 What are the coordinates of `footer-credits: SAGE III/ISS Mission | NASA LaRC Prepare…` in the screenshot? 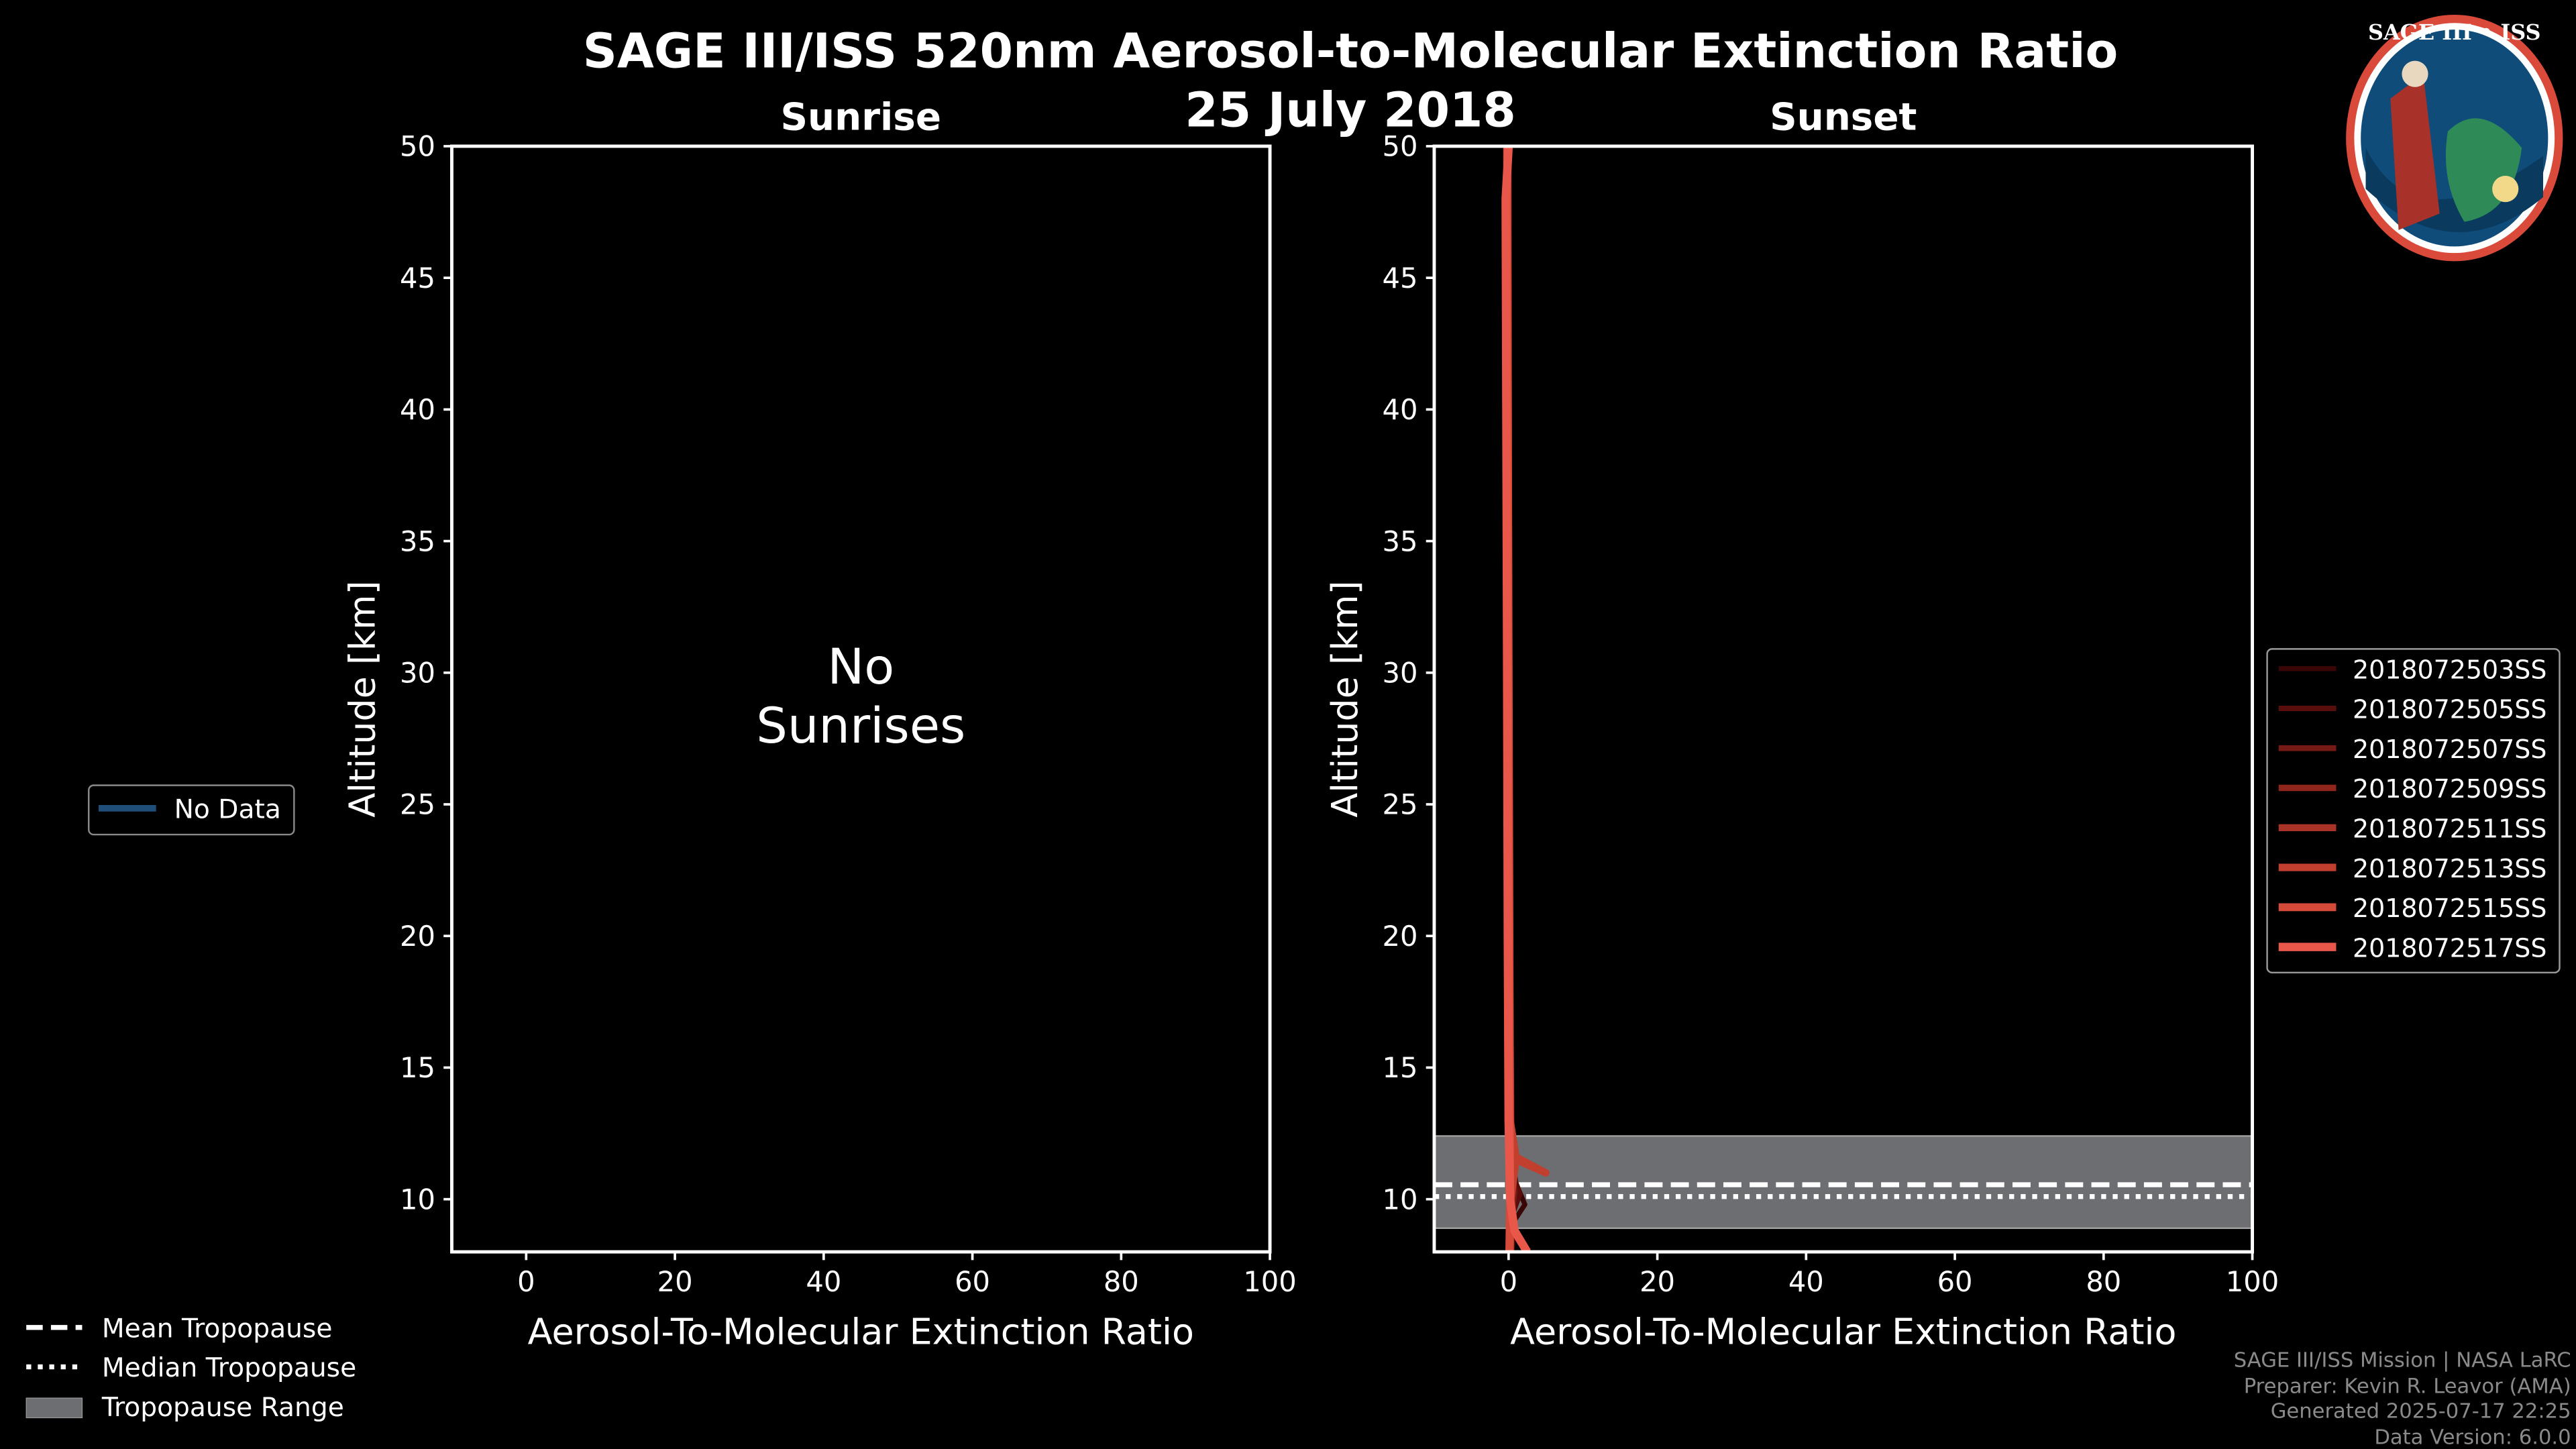 It's located at (2402, 1399).